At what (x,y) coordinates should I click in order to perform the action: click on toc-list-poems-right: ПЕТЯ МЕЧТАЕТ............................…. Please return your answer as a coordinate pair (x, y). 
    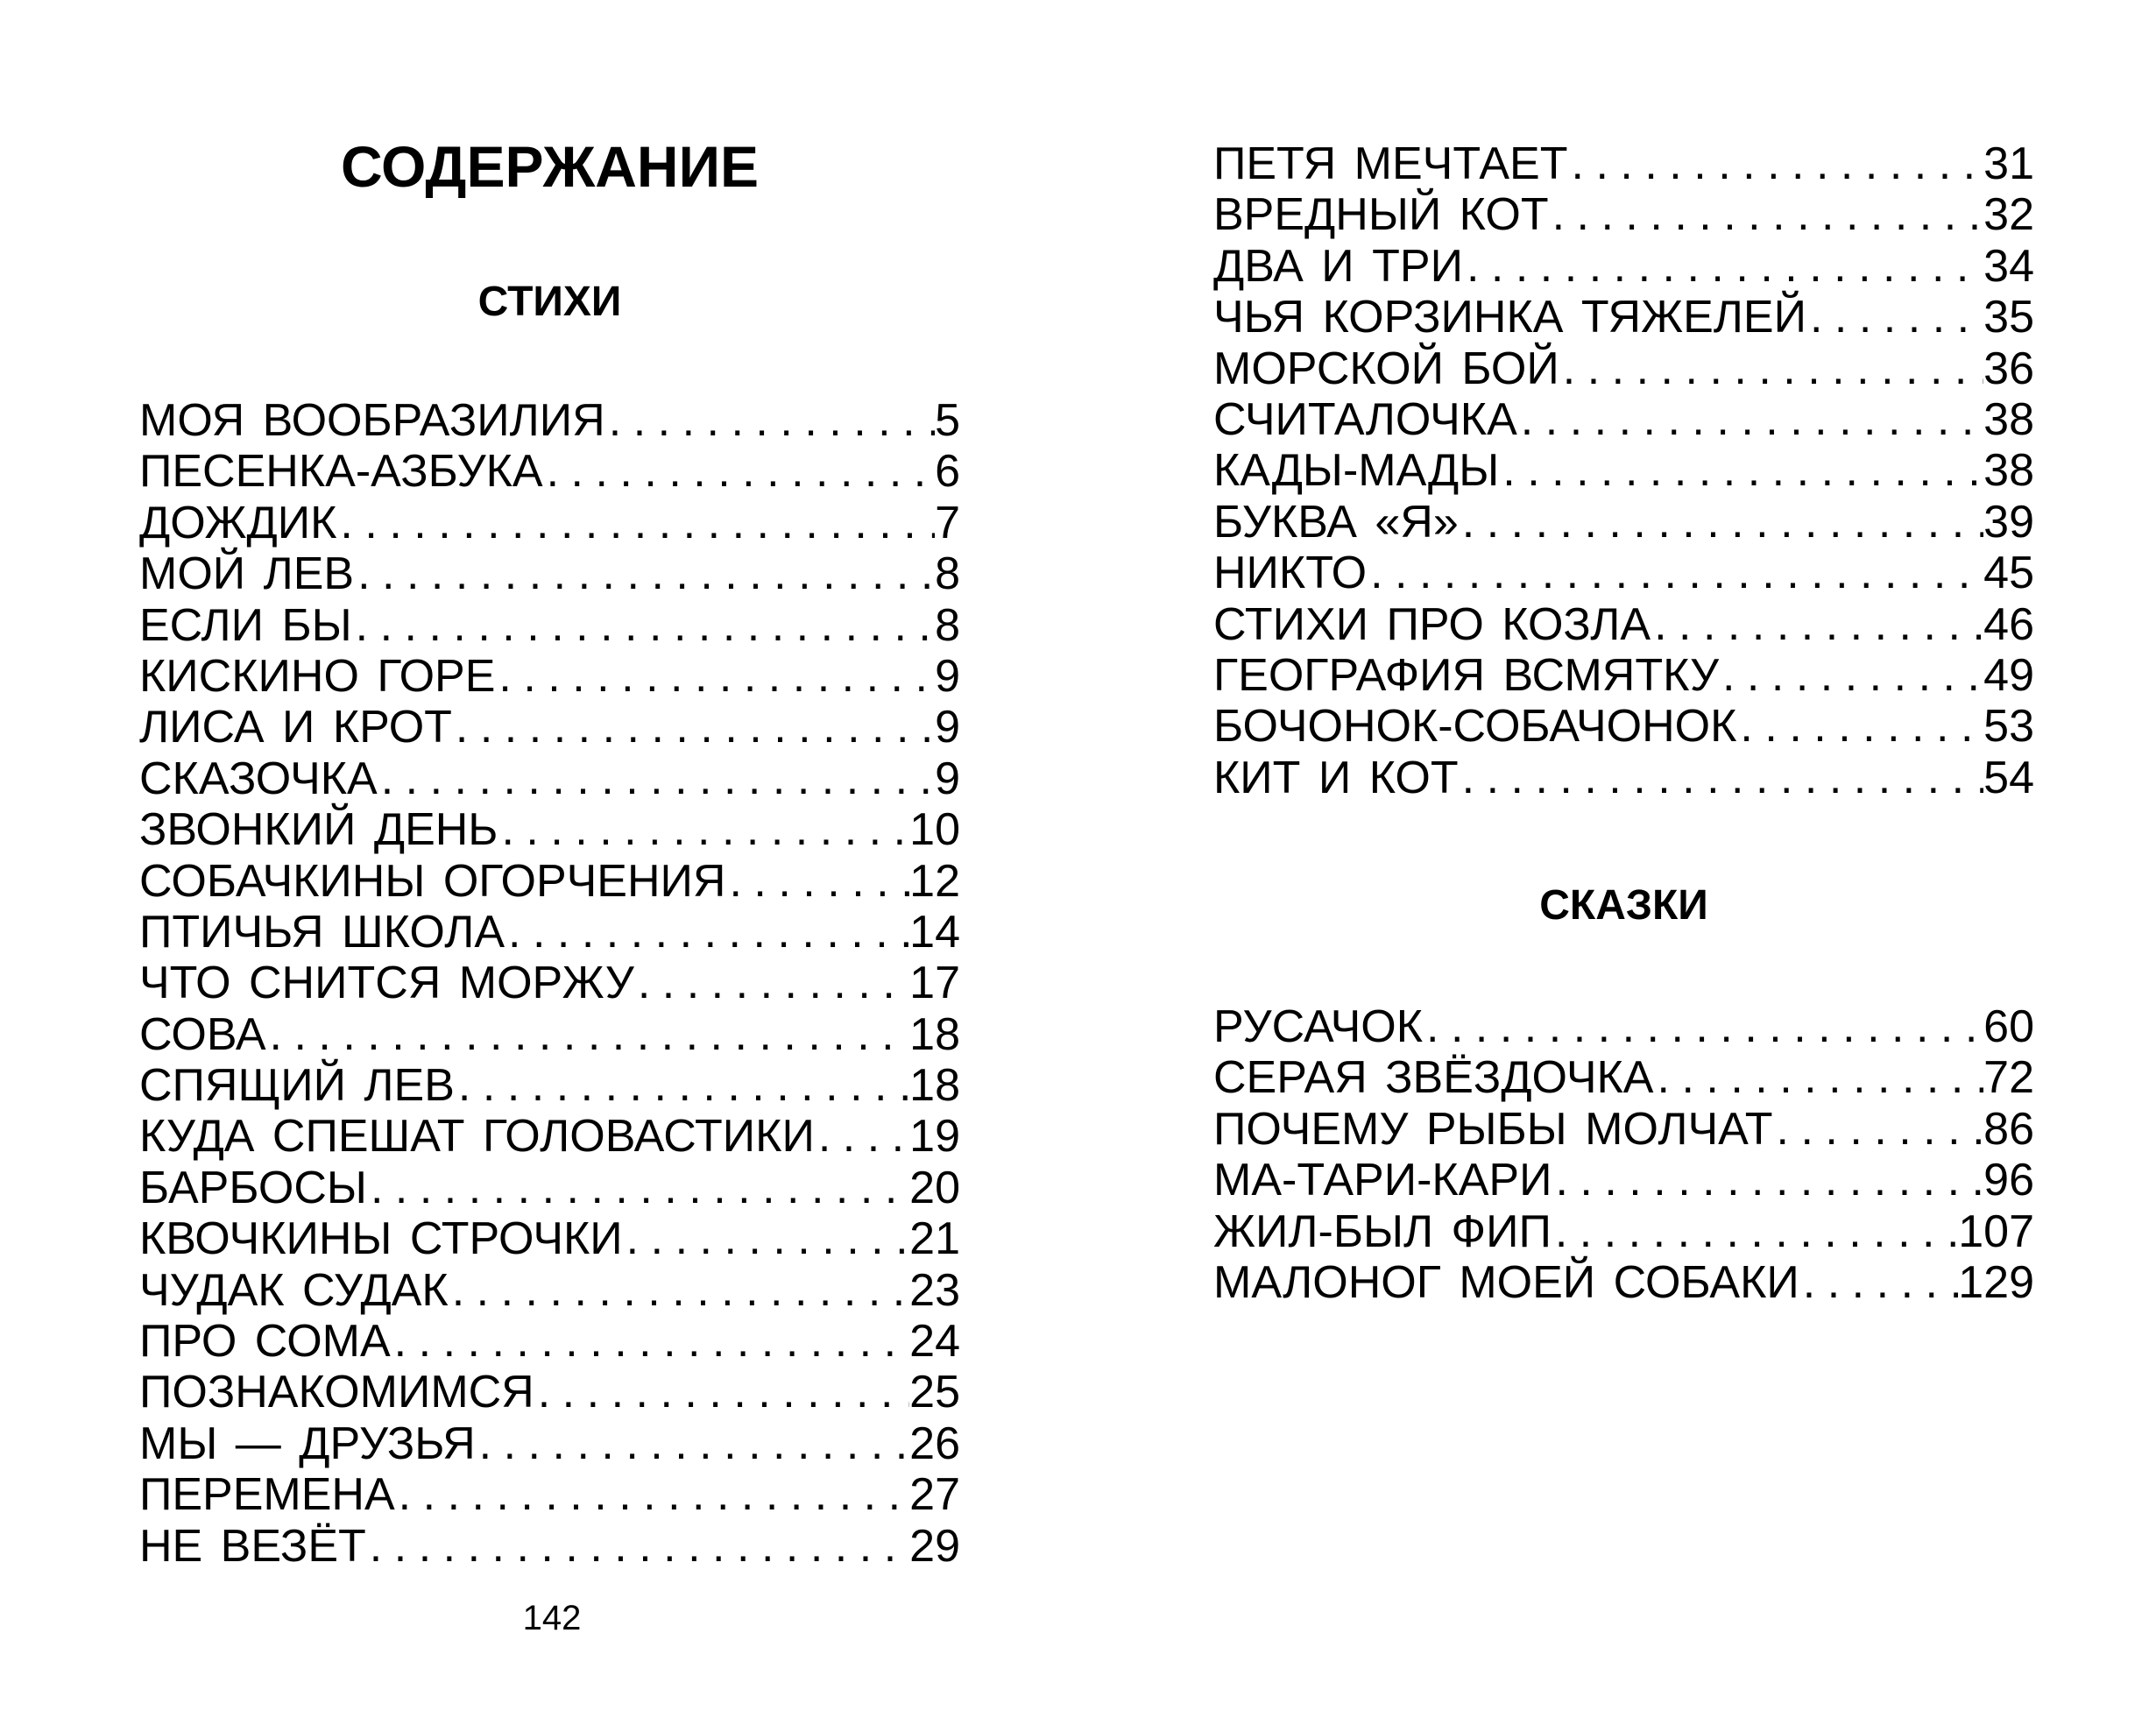
    Looking at the image, I should click on (1623, 471).